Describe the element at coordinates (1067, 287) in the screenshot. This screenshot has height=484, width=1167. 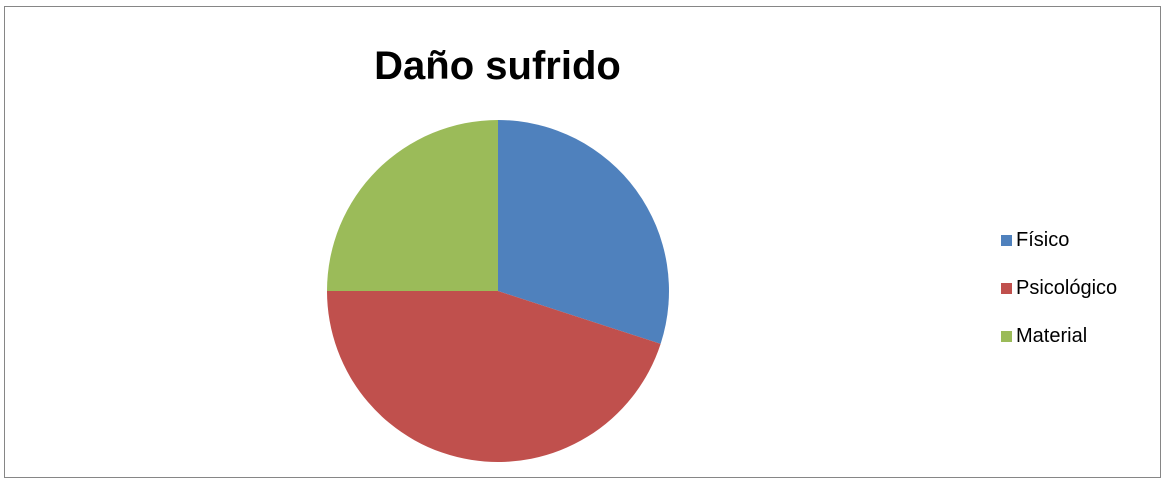
I see `legend-label: Psicológico` at that location.